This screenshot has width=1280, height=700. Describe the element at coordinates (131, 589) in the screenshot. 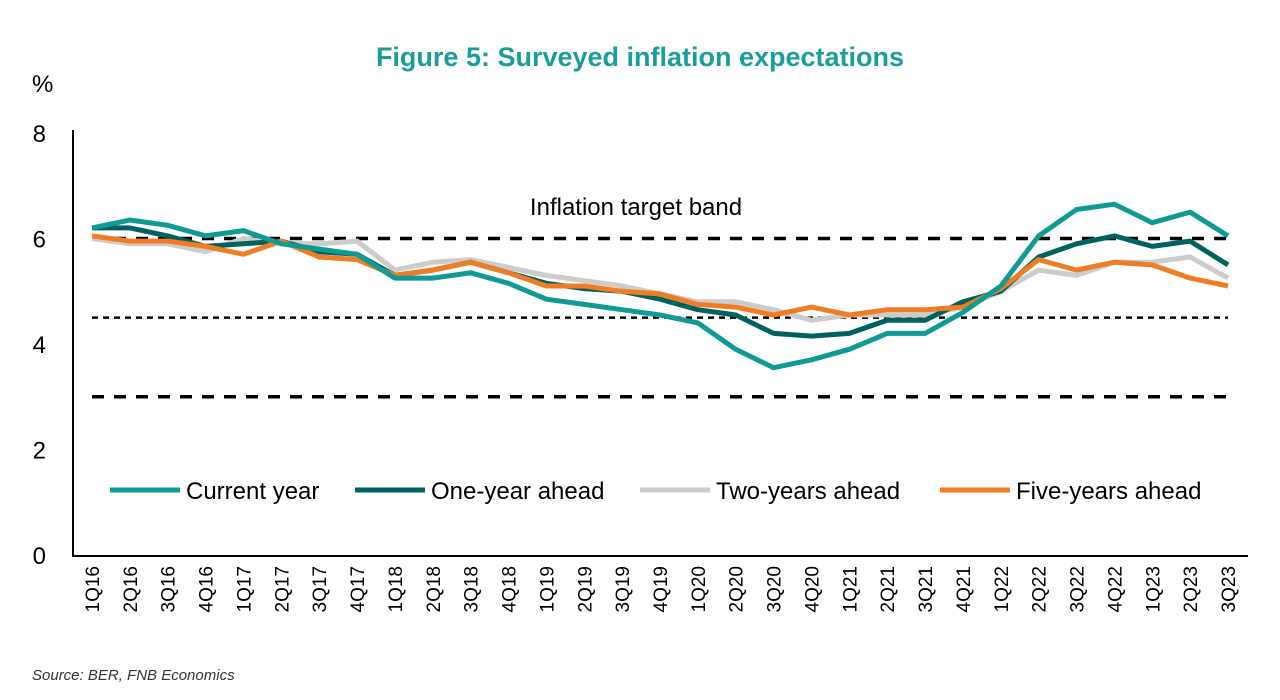

I see `x-tick-label: 2Q16` at that location.